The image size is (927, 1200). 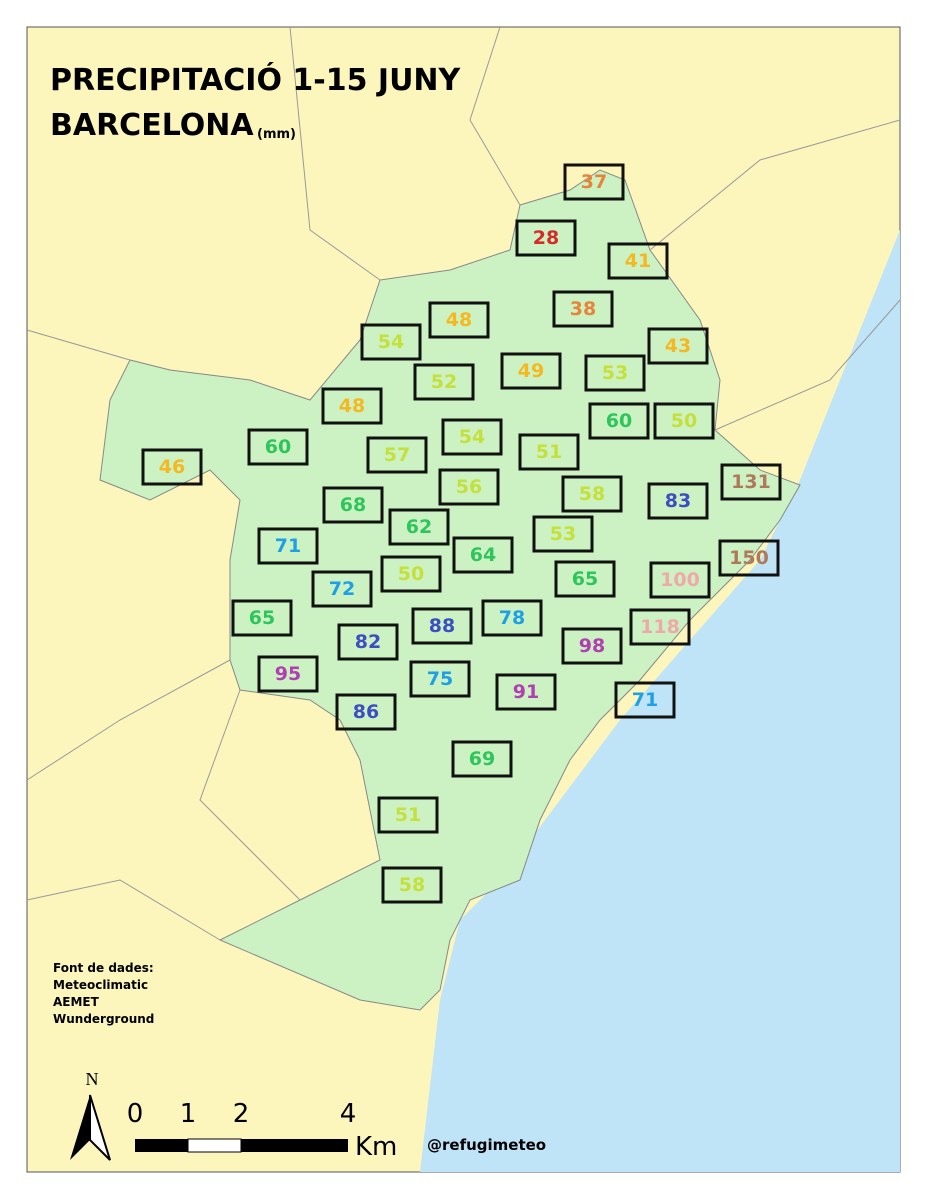 What do you see at coordinates (152, 125) in the screenshot?
I see `subtitle: BARCELONA` at bounding box center [152, 125].